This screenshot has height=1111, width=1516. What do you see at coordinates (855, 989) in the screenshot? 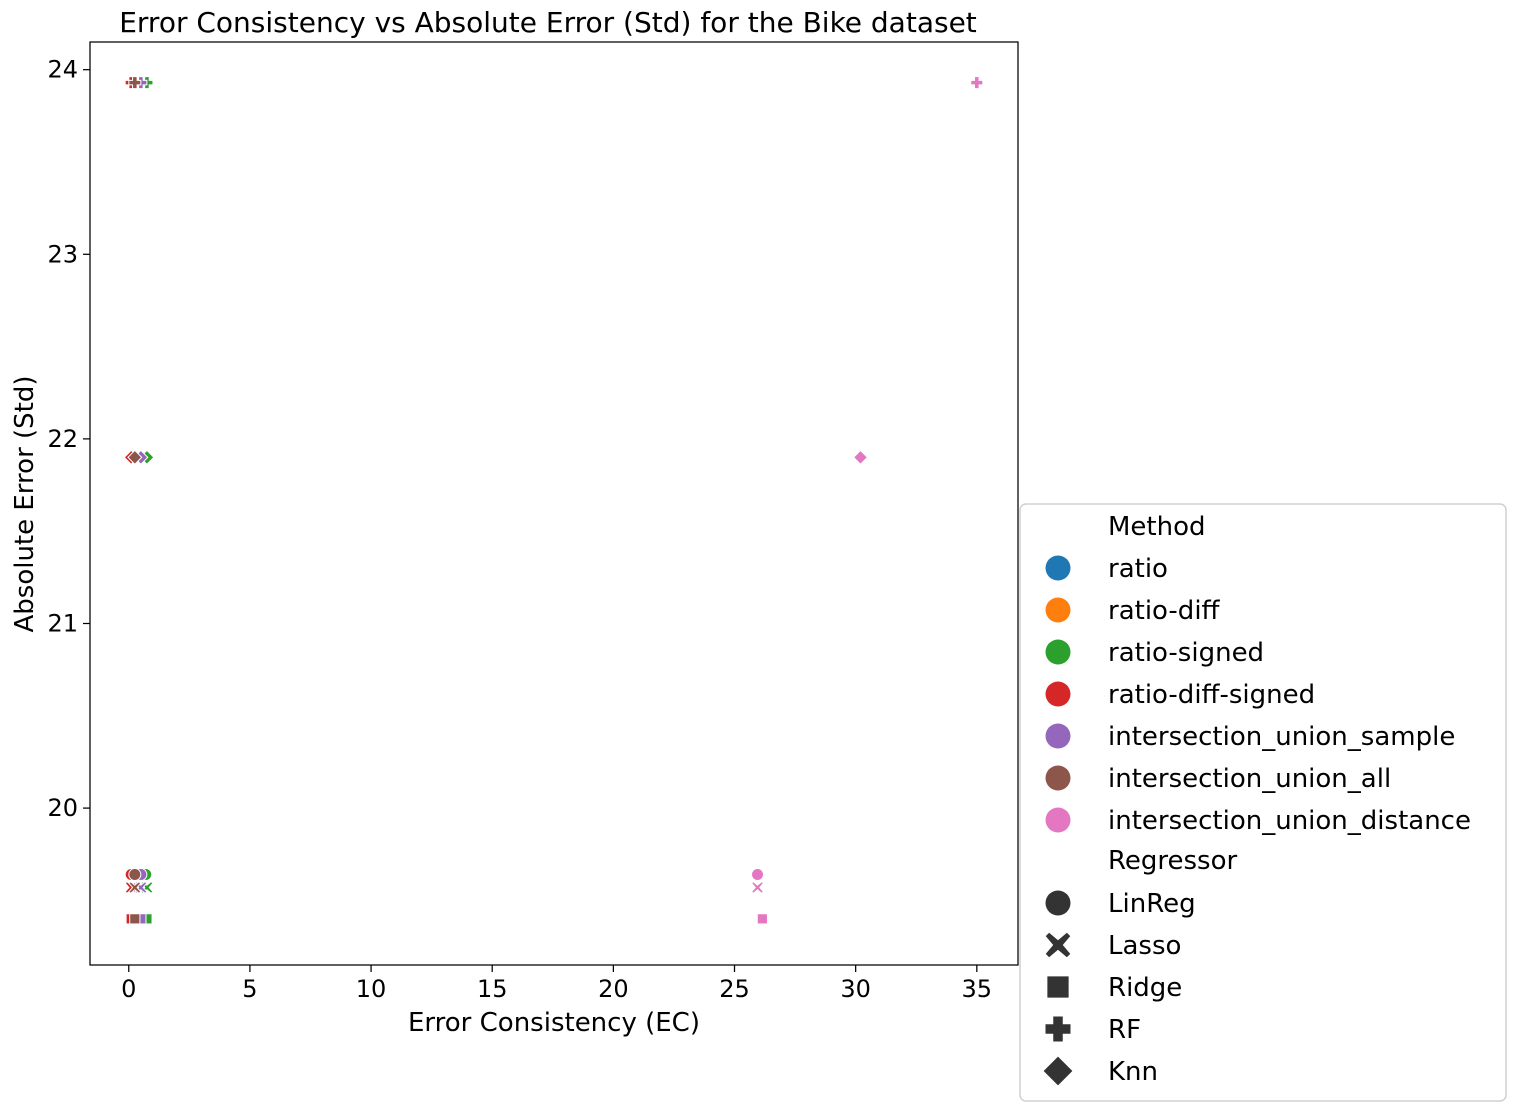
I see `x-tick-label: 30` at bounding box center [855, 989].